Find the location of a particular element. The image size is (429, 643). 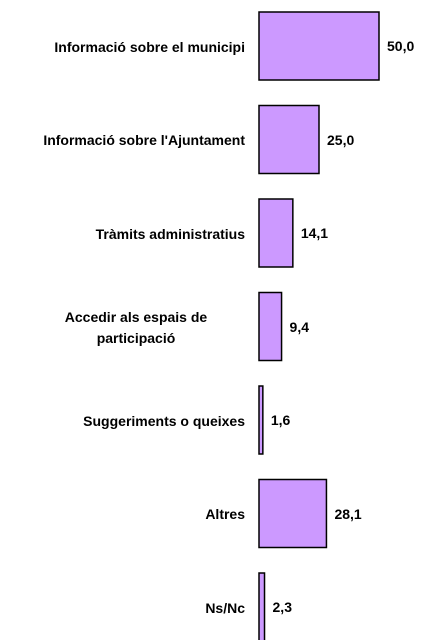

value-label: 50,0 is located at coordinates (401, 46).